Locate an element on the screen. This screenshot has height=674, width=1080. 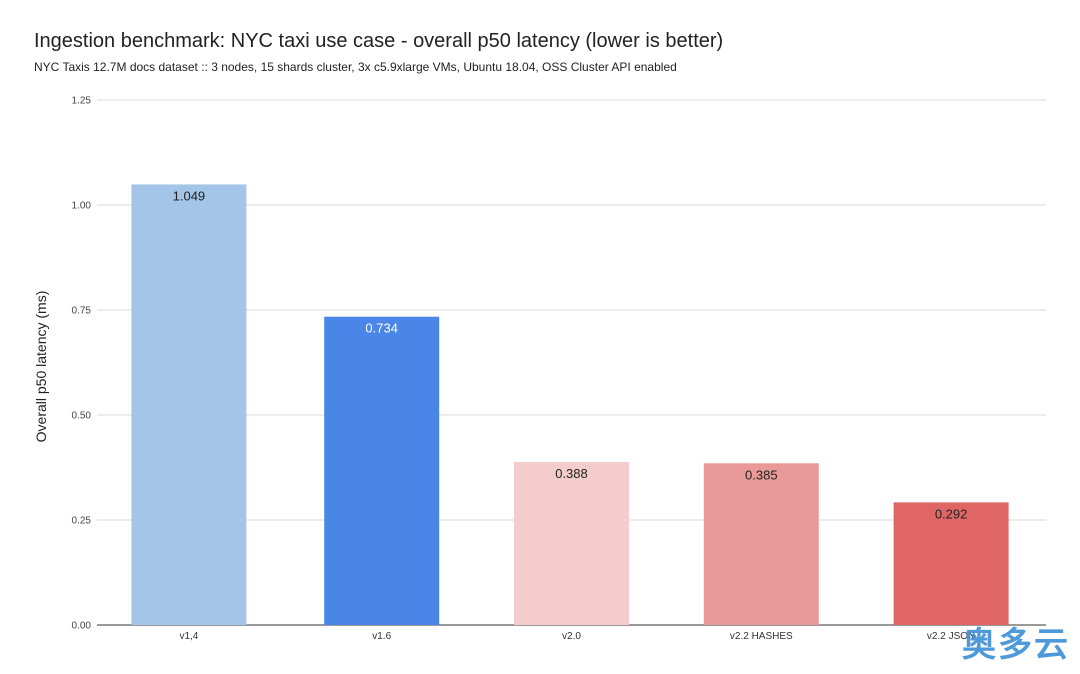
data-label: 0.292 is located at coordinates (951, 513).